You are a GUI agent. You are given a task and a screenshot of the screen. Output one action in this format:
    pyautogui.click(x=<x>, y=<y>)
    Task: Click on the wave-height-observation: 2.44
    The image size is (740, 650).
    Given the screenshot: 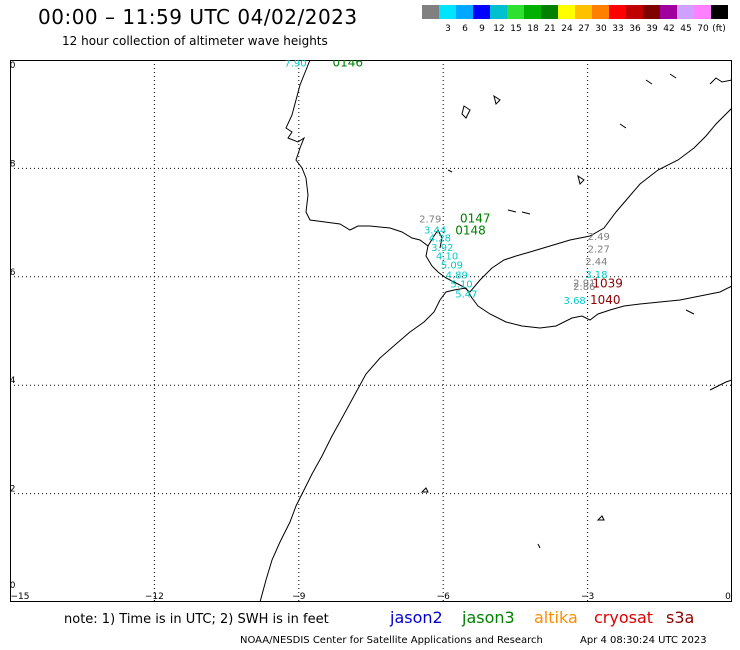 What is the action you would take?
    pyautogui.click(x=596, y=262)
    